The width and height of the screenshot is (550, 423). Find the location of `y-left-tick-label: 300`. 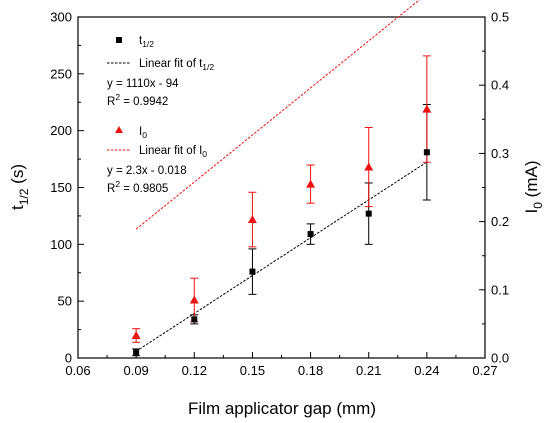

y-left-tick-label: 300 is located at coordinates (61, 17).